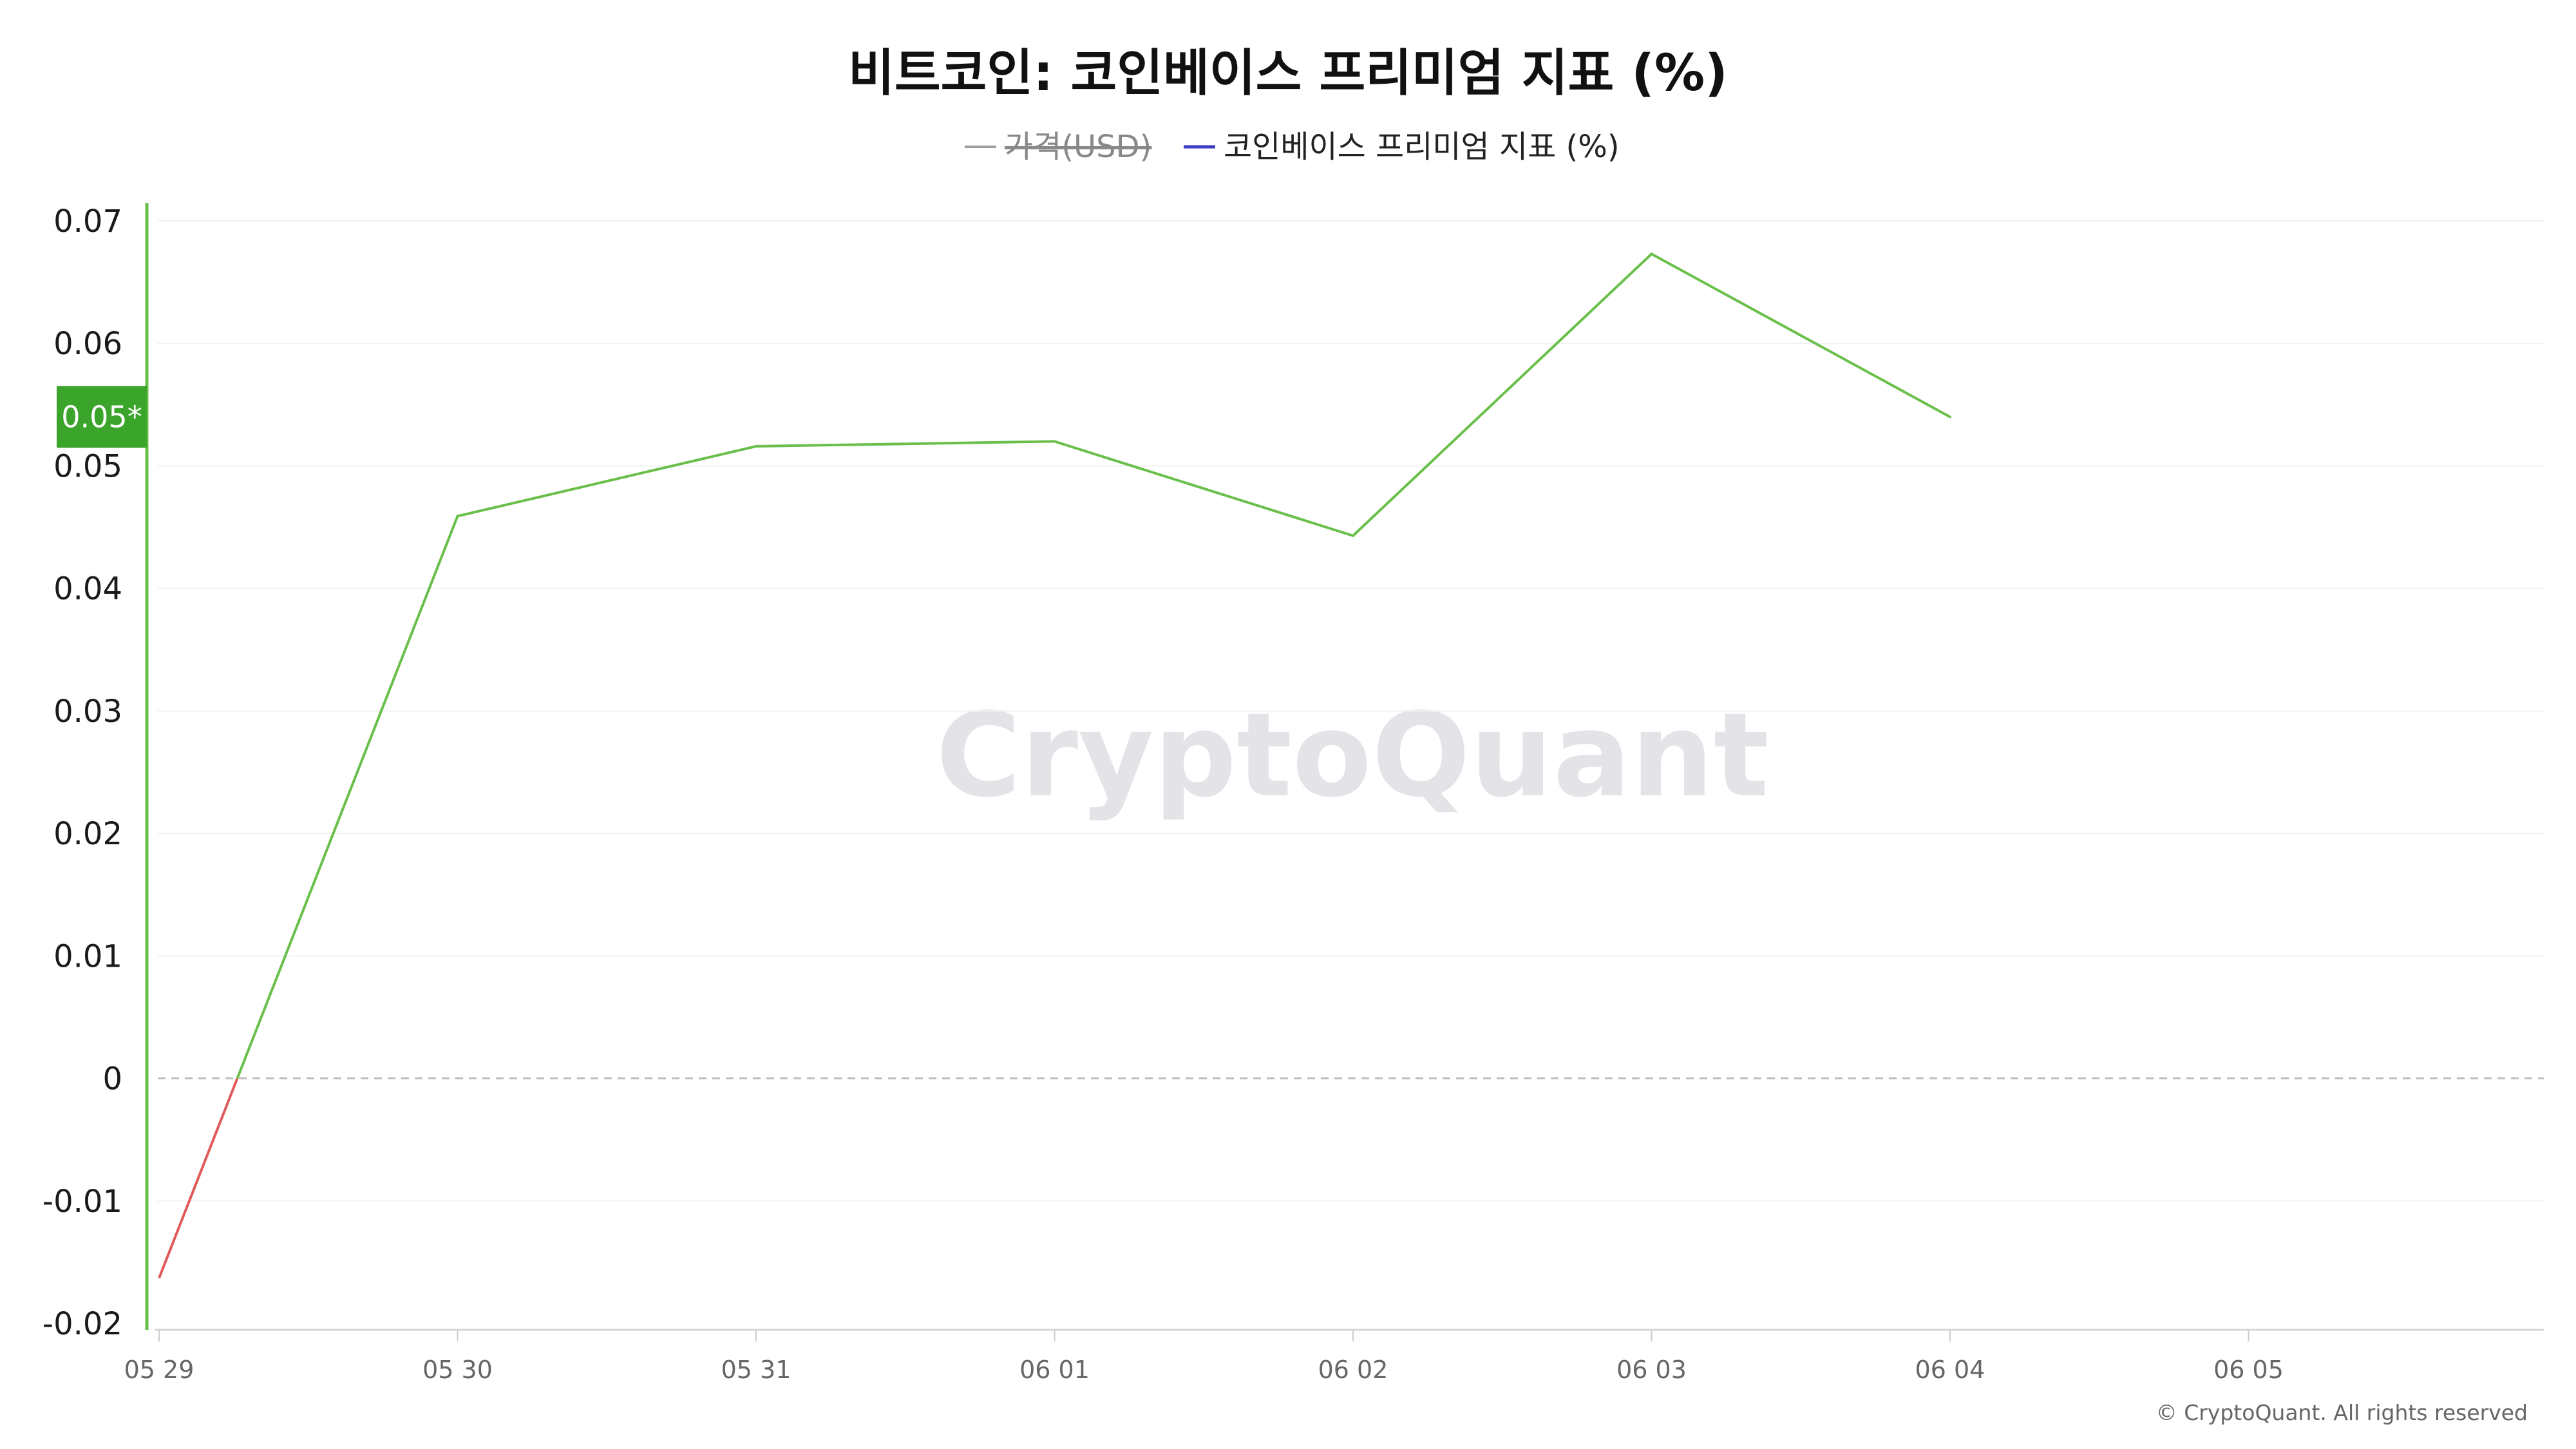  What do you see at coordinates (2342, 1413) in the screenshot?
I see `copyright-text: © CryptoQuant. All rights reserved` at bounding box center [2342, 1413].